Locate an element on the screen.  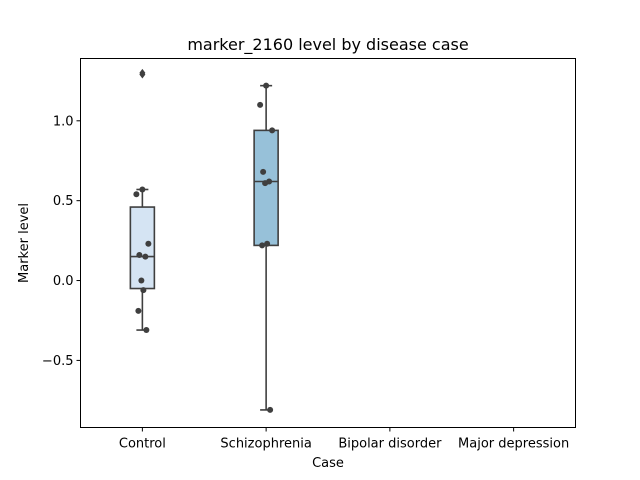
x-axis-label: Case is located at coordinates (328, 463).